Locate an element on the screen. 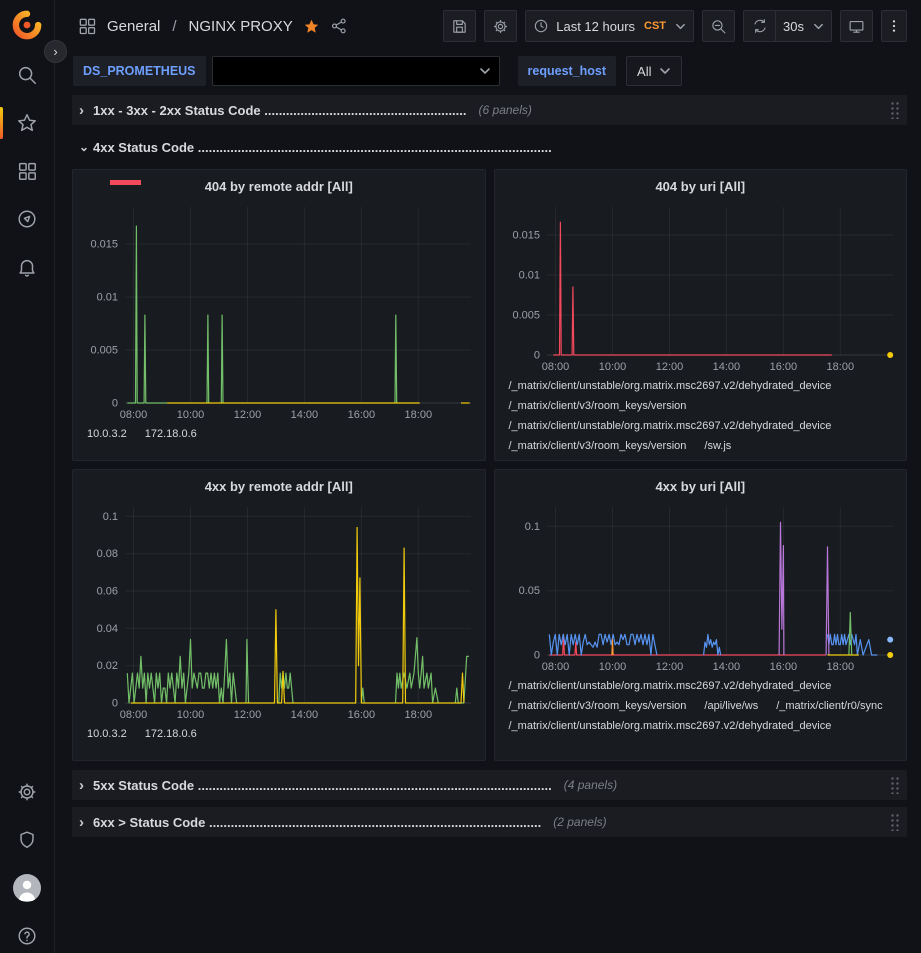  sidebar-item-dashboards is located at coordinates (27, 171).